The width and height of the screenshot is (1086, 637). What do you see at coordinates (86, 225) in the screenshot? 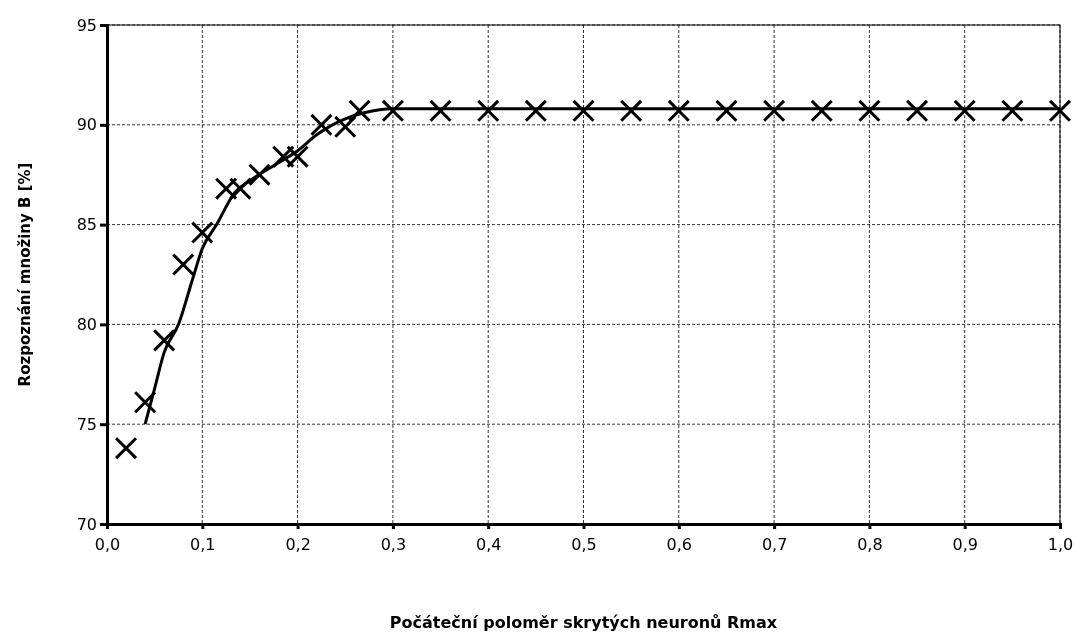
I see `y-tick-label: 85` at bounding box center [86, 225].